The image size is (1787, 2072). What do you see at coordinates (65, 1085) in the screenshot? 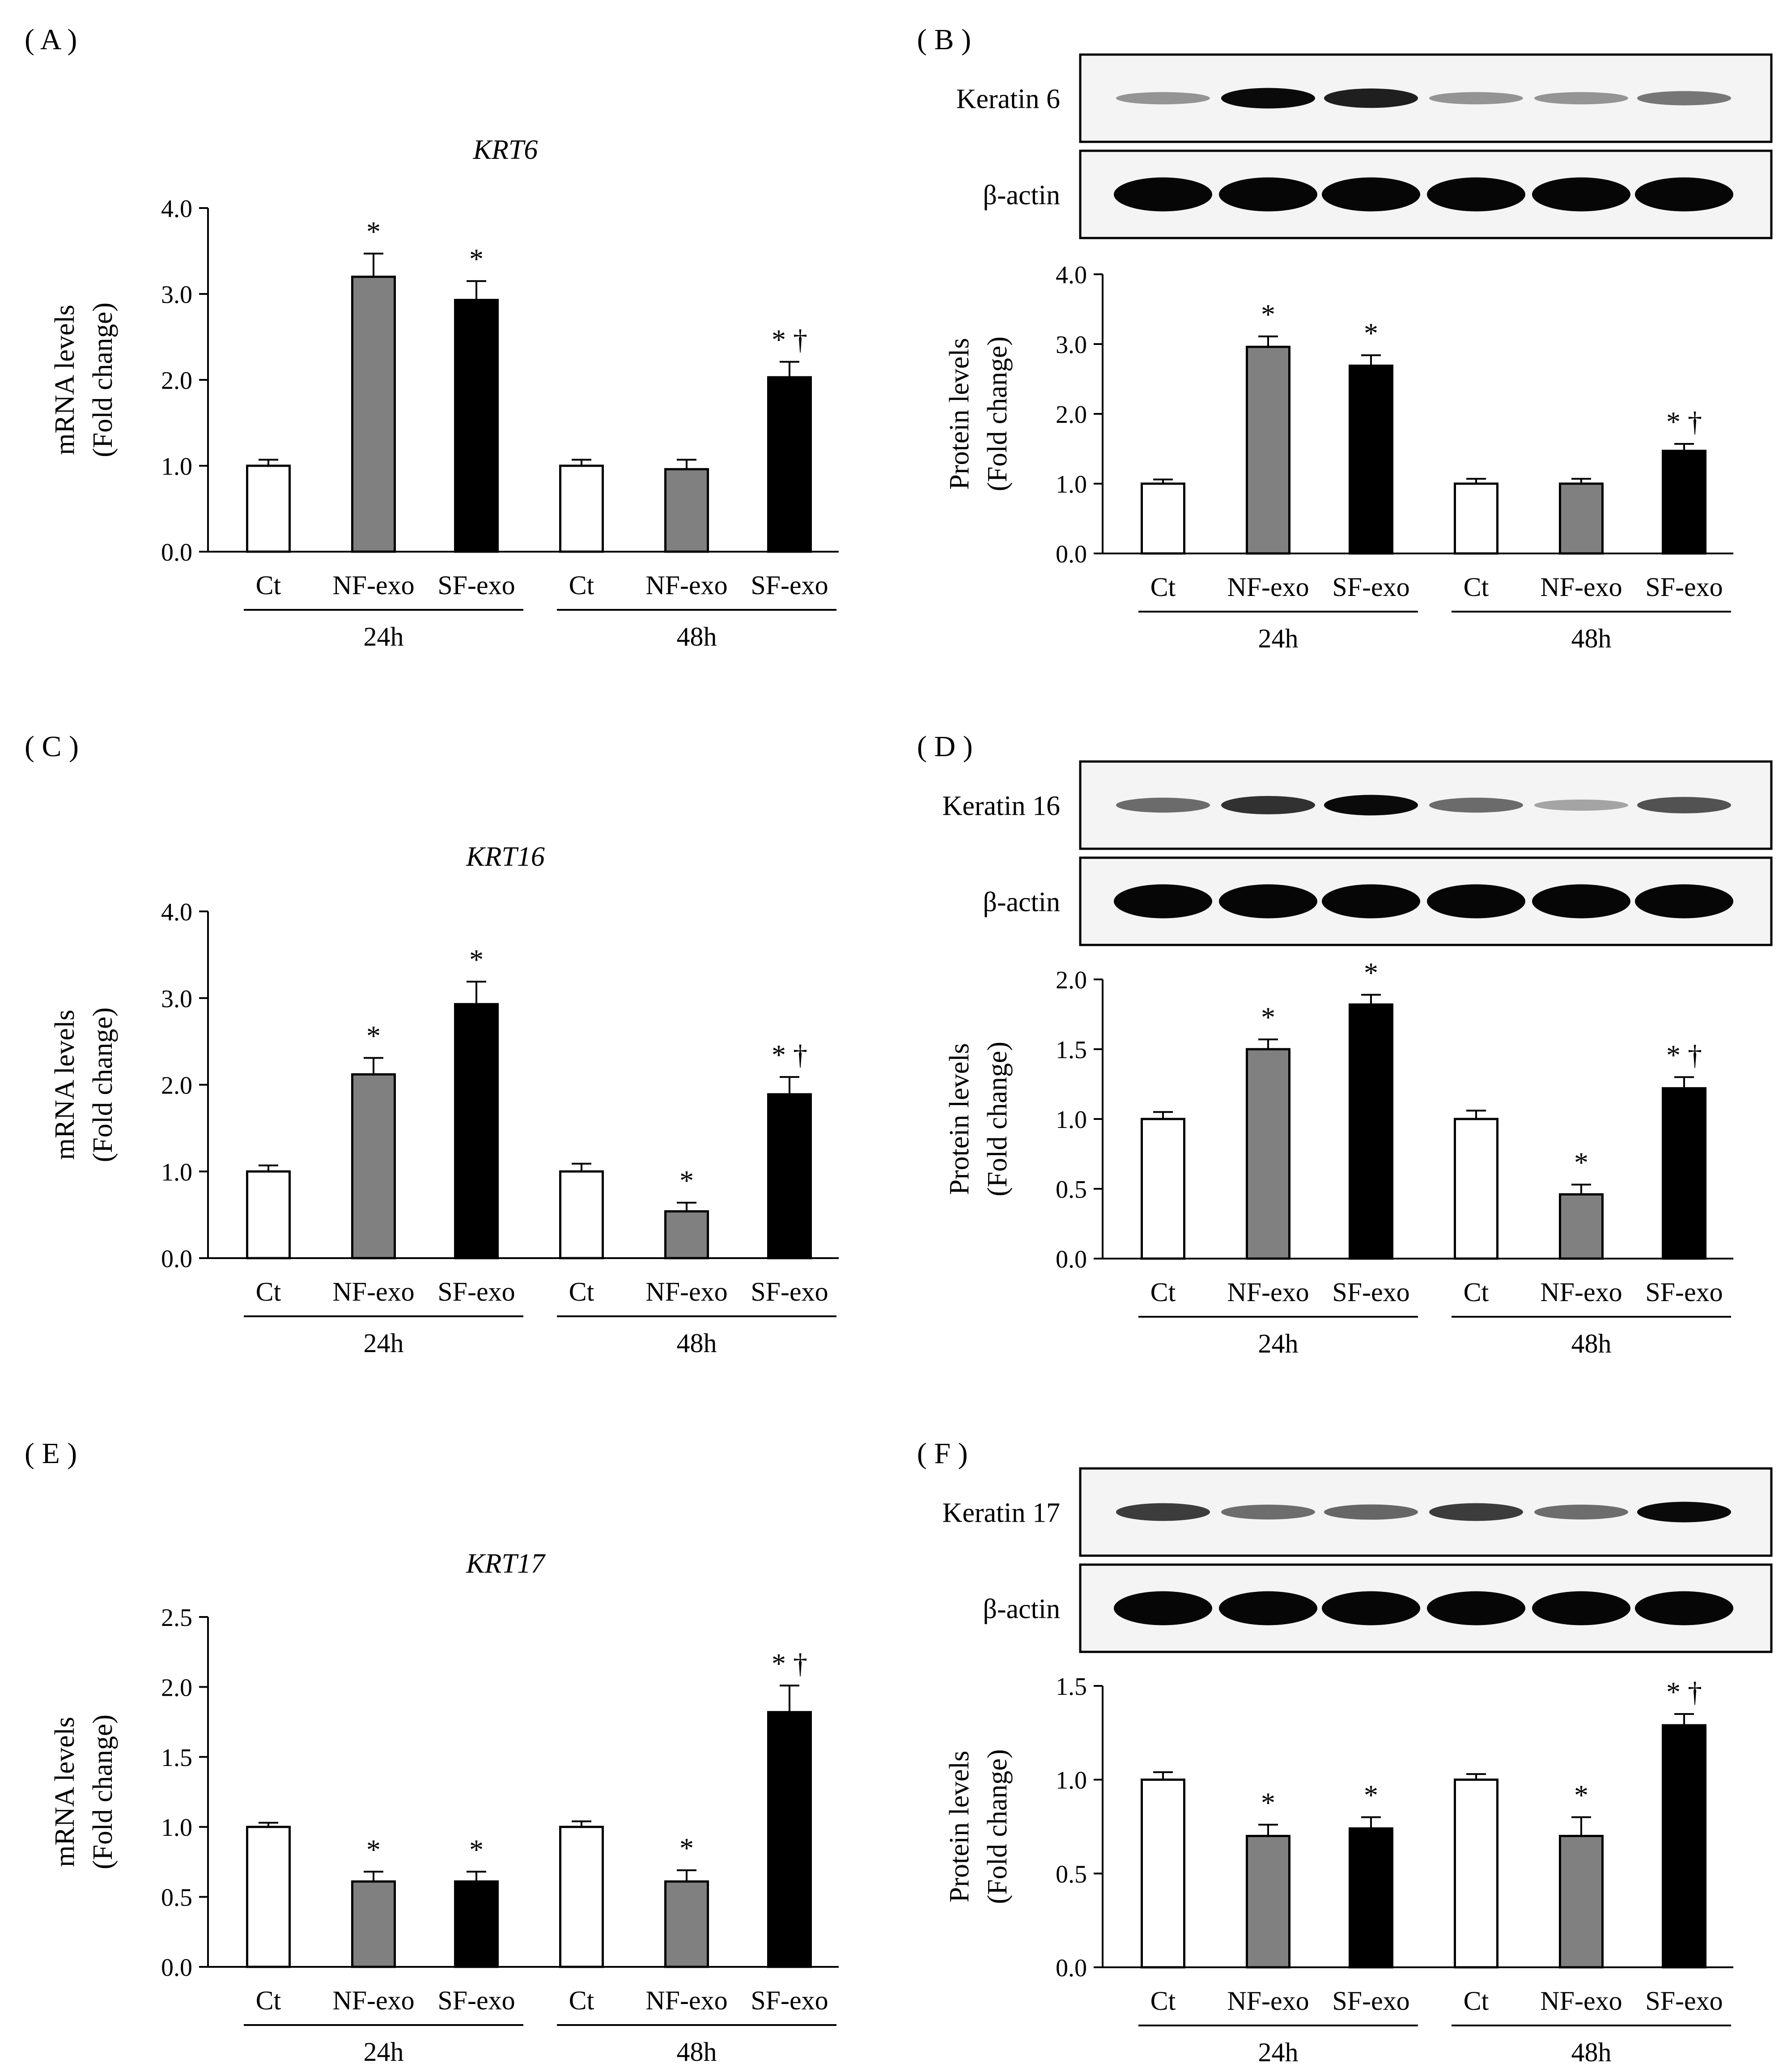
I see `y-axis-label: mRNA levels` at bounding box center [65, 1085].